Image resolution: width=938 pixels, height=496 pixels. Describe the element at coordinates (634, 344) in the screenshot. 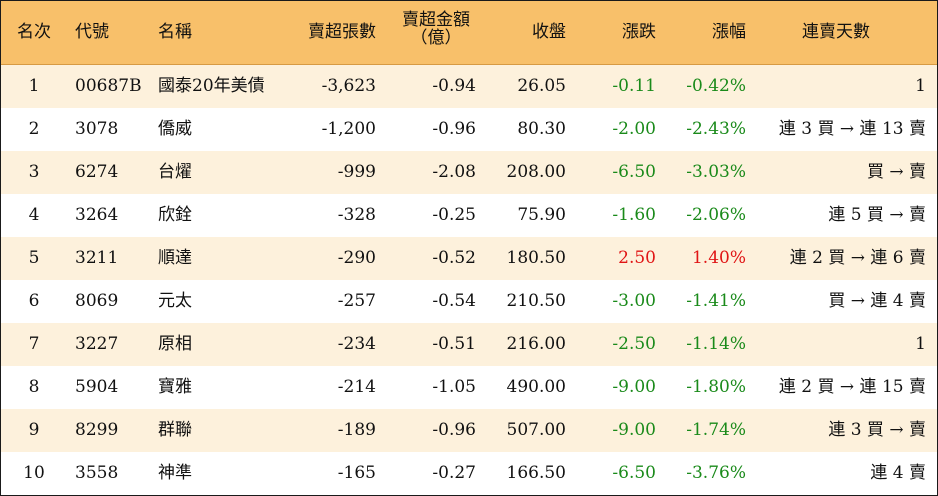

I see `row-change: -2.50` at that location.